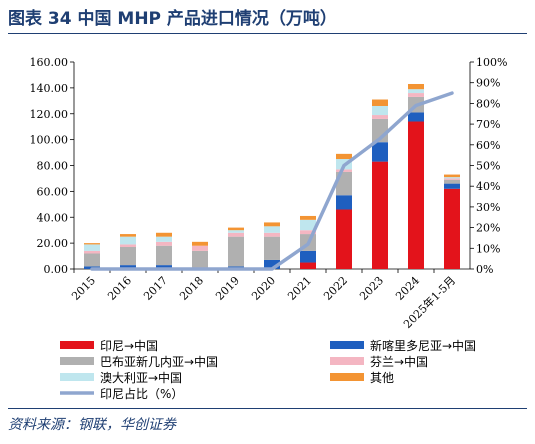 The height and width of the screenshot is (444, 535). What do you see at coordinates (129, 345) in the screenshot?
I see `legend-label: 印尼→中国` at bounding box center [129, 345].